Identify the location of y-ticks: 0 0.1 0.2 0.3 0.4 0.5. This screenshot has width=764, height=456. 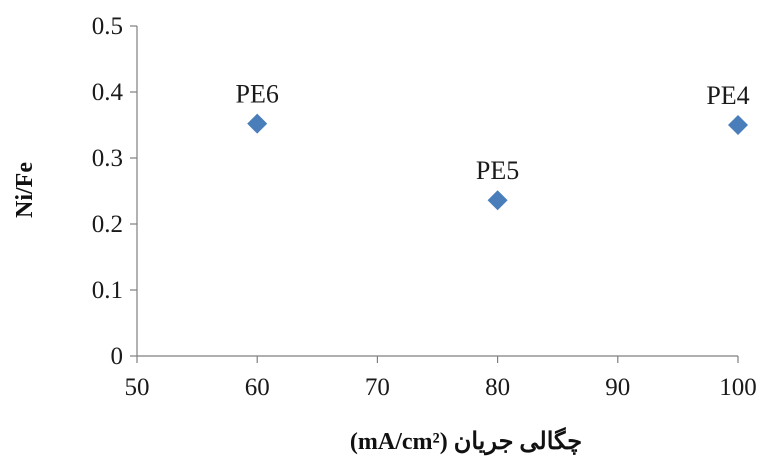
(114, 191).